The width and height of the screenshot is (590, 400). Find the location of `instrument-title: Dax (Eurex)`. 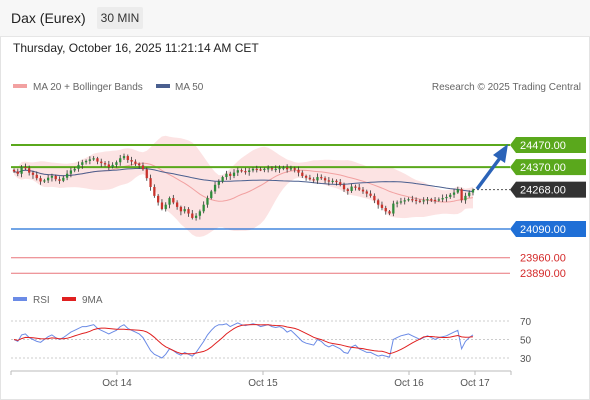

instrument-title: Dax (Eurex) is located at coordinates (48, 18).